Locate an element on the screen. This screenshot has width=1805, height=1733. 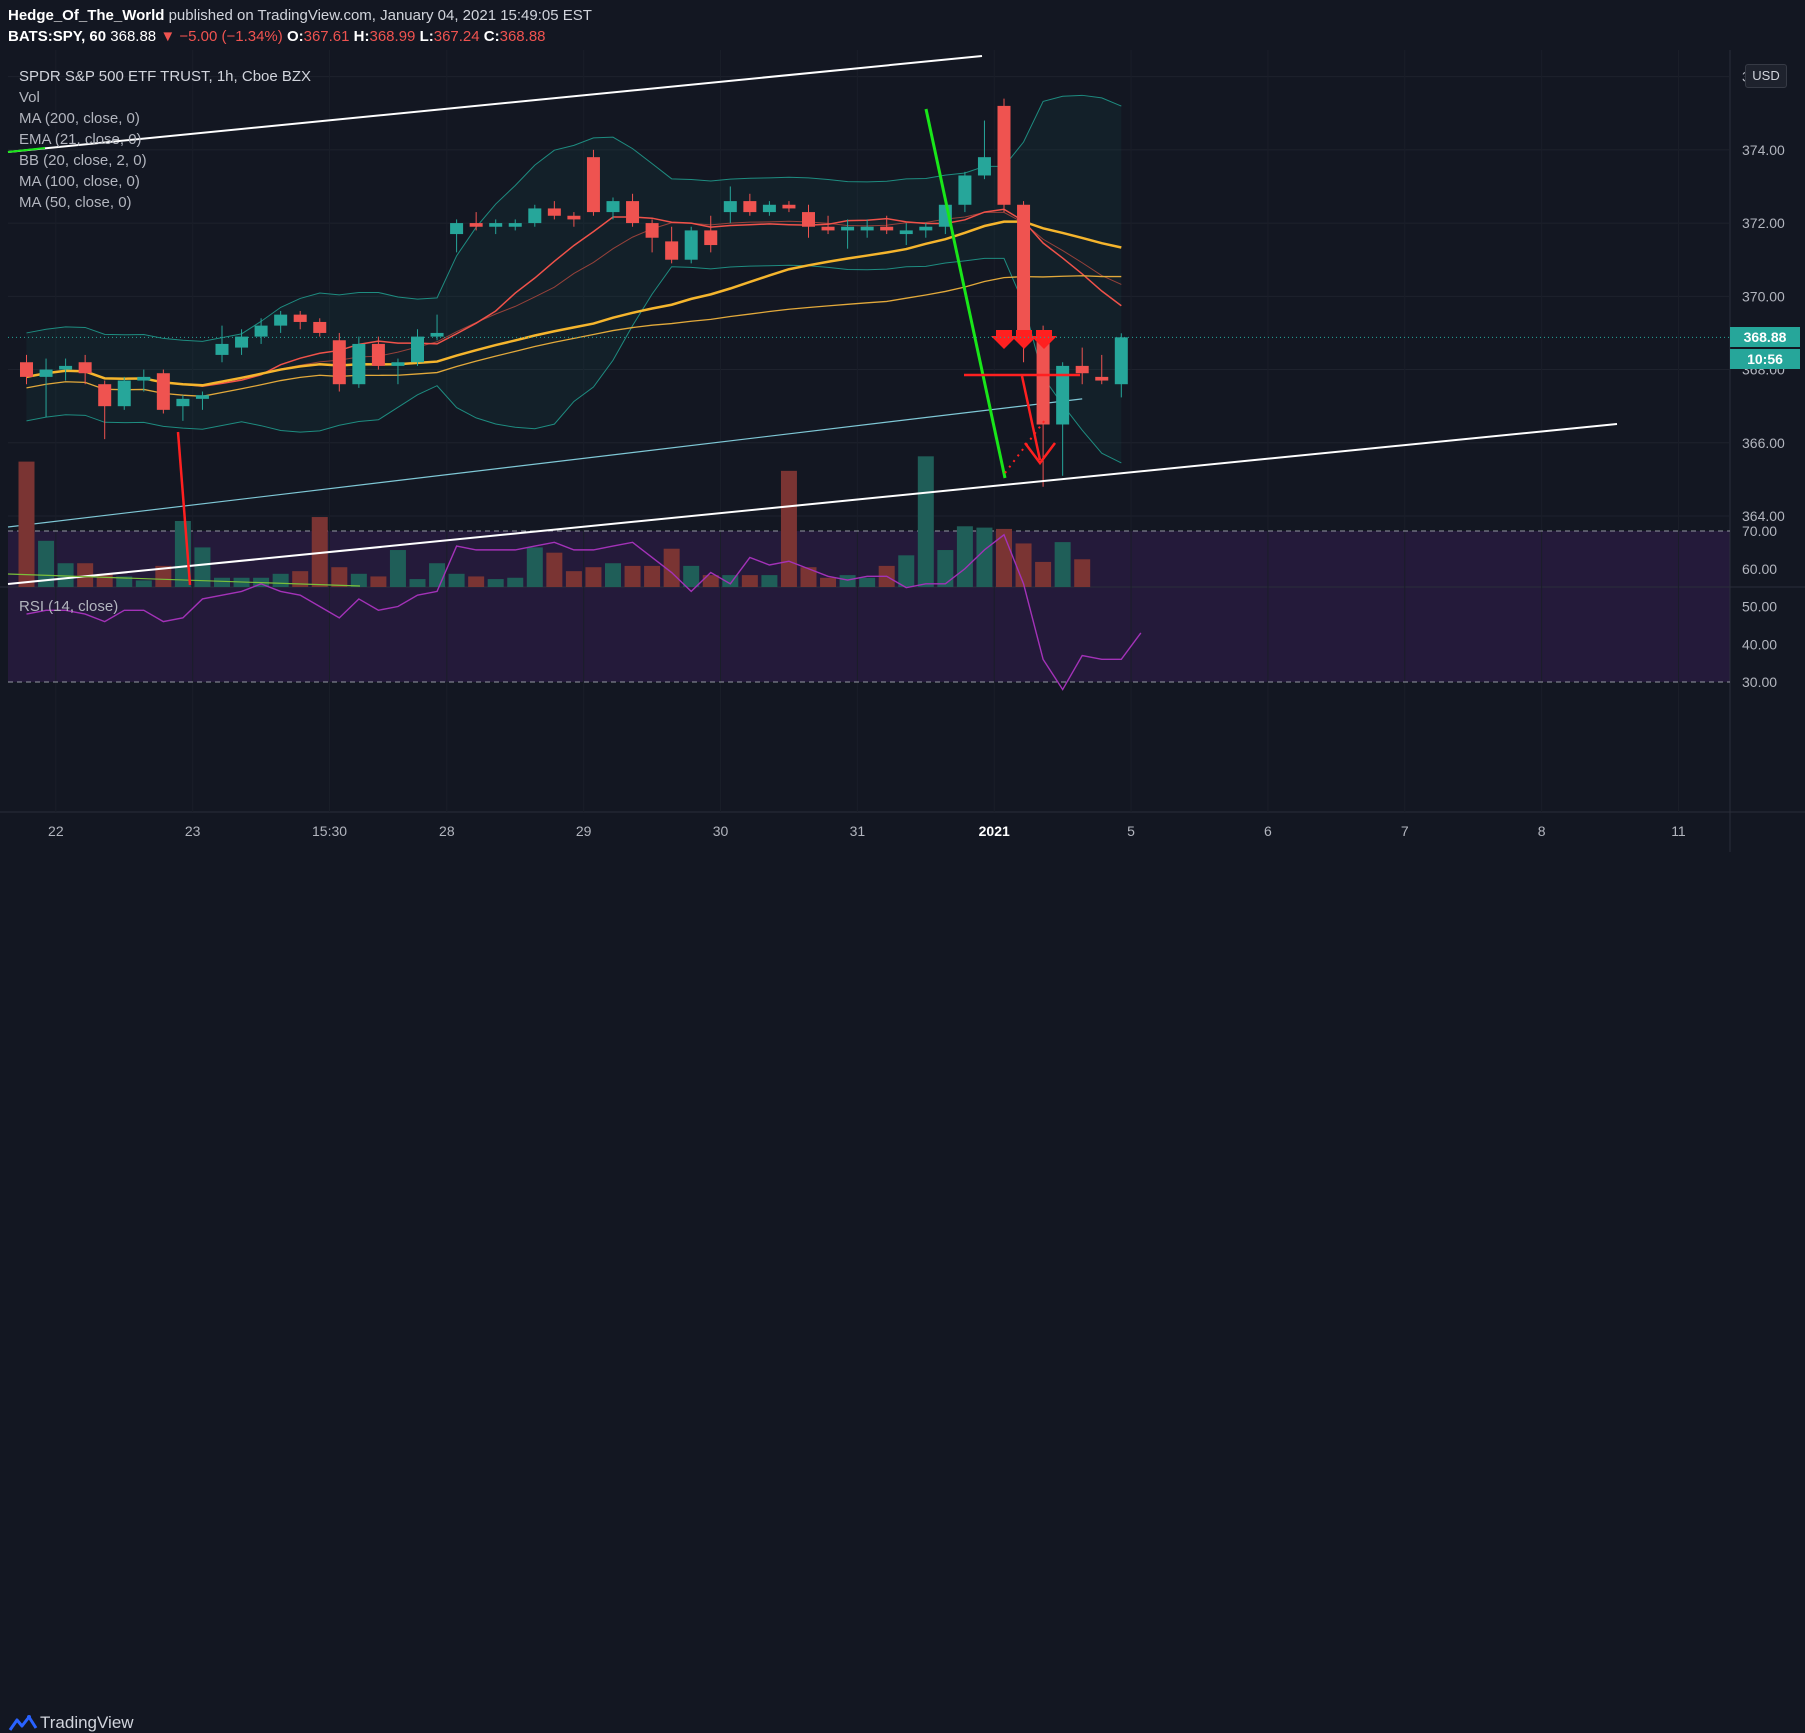
tradingview-brand: TradingView is located at coordinates (87, 1722).